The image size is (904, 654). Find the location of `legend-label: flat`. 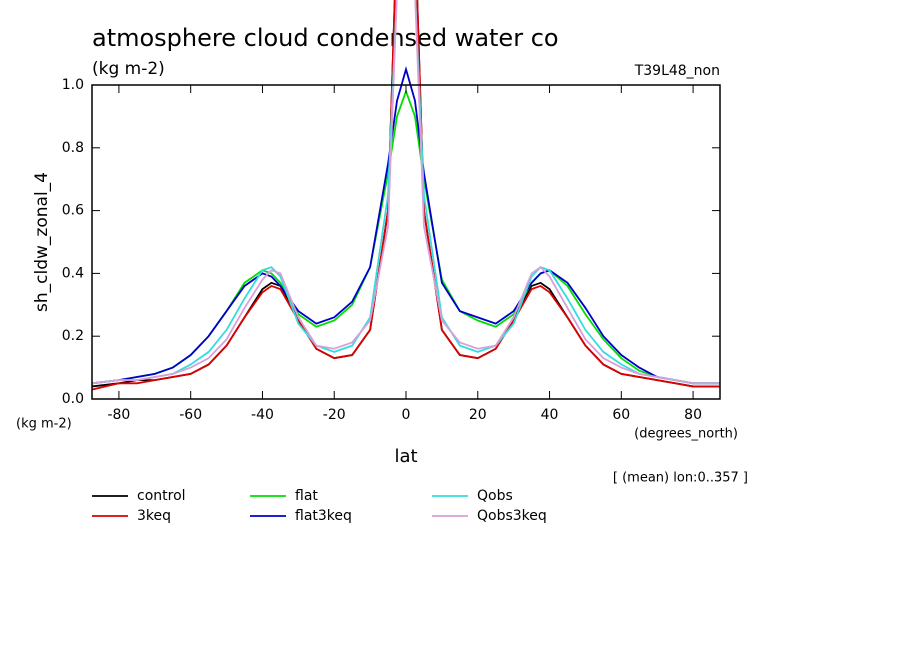

legend-label: flat is located at coordinates (306, 496).